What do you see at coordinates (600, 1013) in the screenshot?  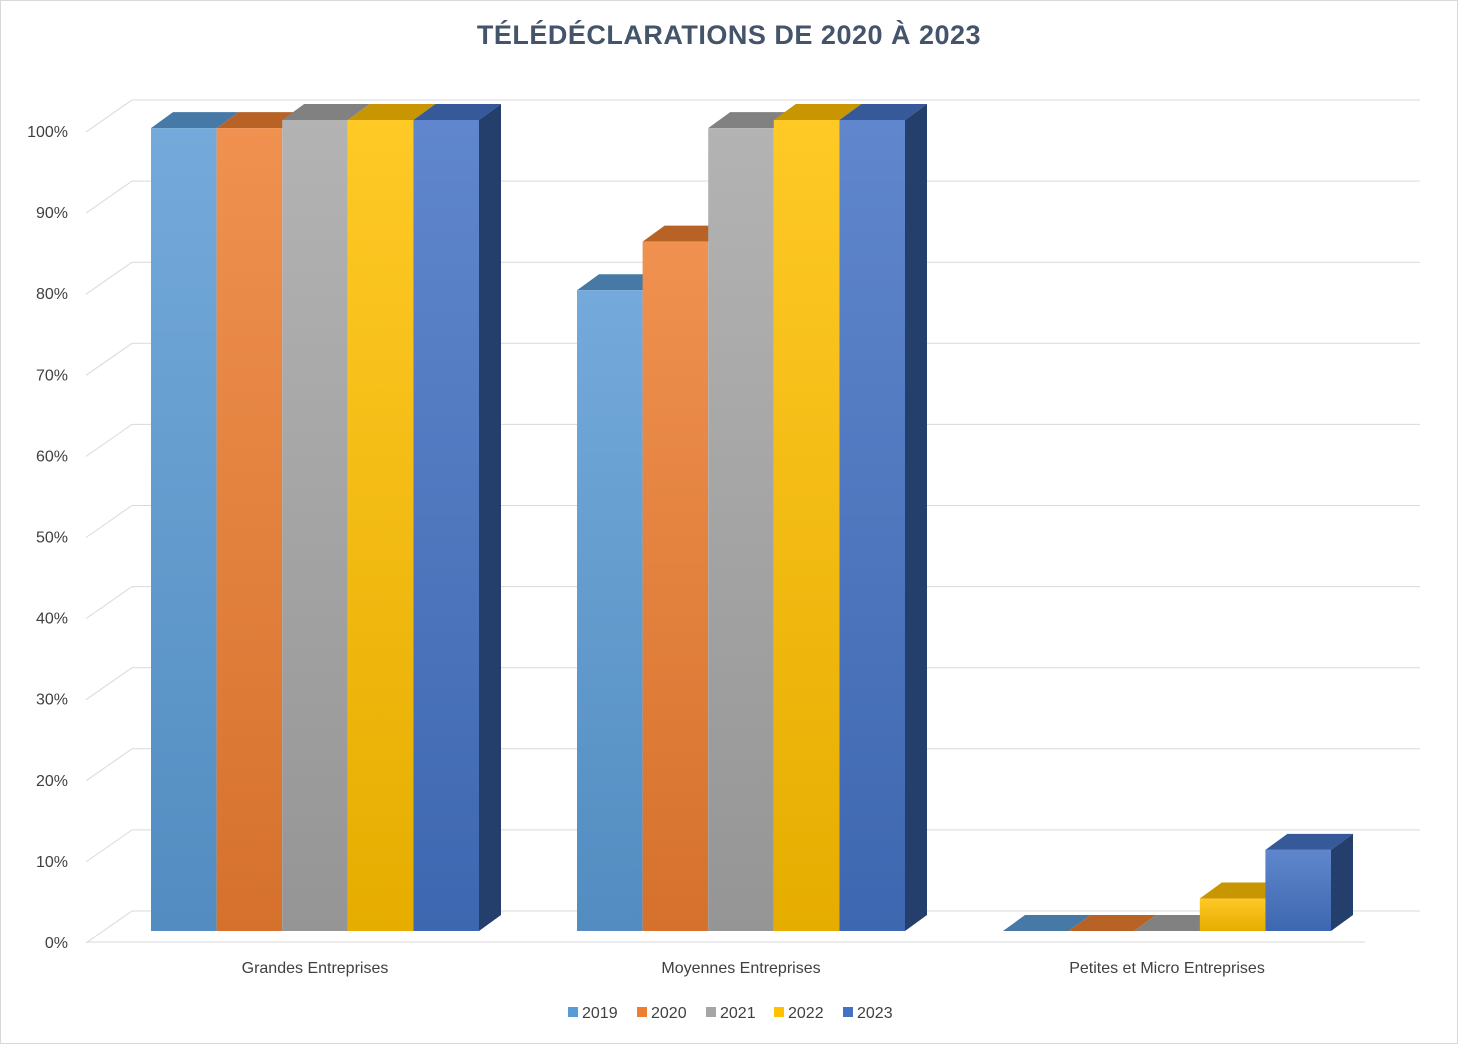 I see `legend-label: 2019` at bounding box center [600, 1013].